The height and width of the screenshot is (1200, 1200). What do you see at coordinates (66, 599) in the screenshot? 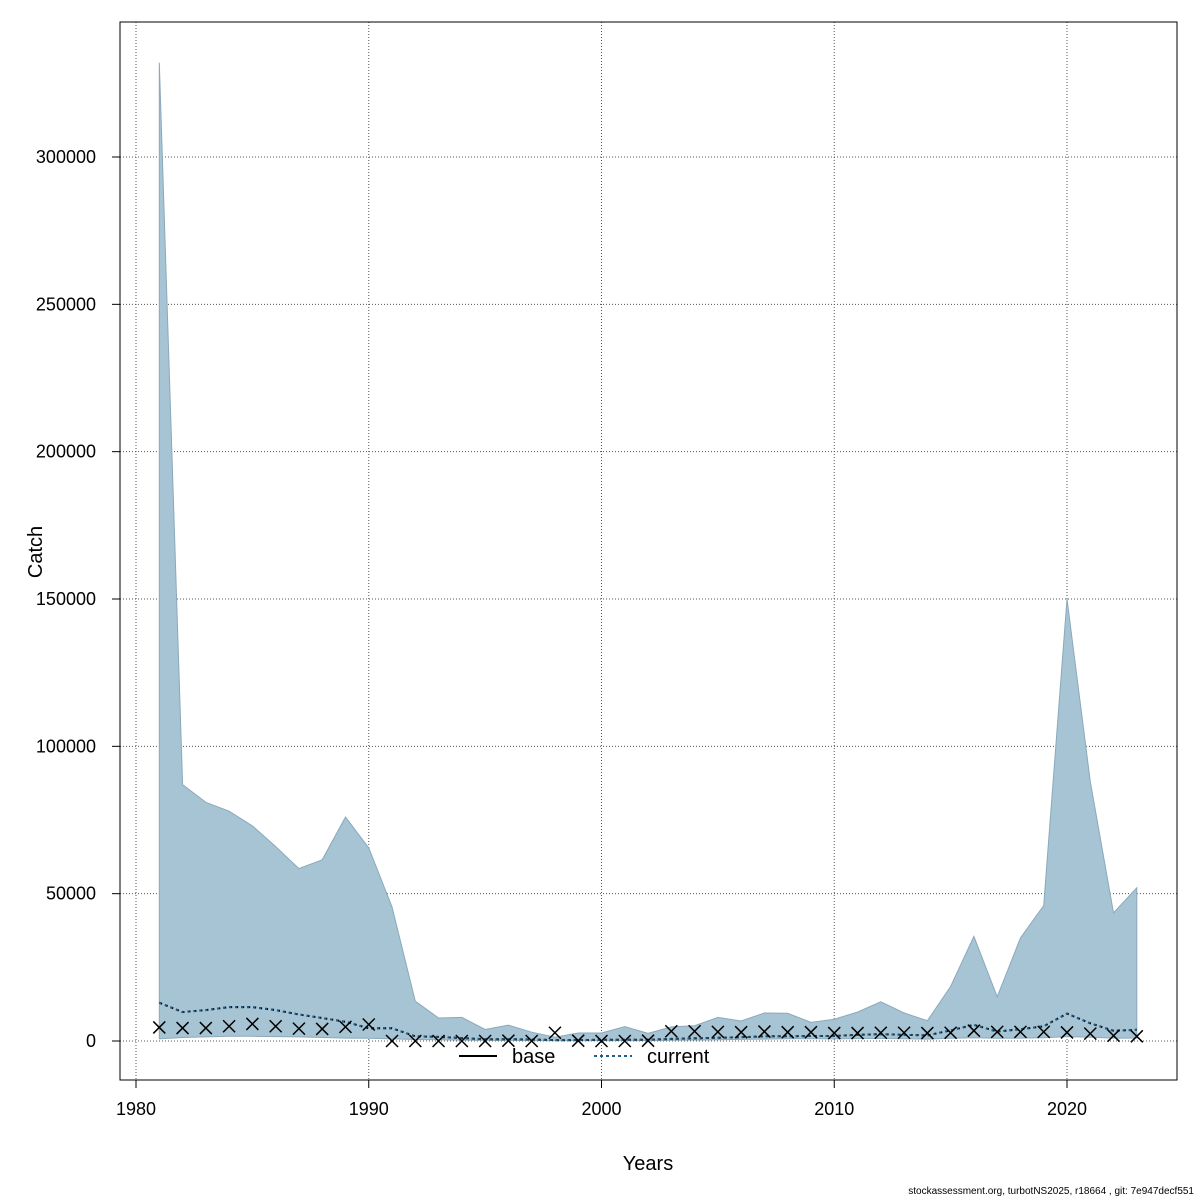
I see `y-tick-label: 150000` at bounding box center [66, 599].